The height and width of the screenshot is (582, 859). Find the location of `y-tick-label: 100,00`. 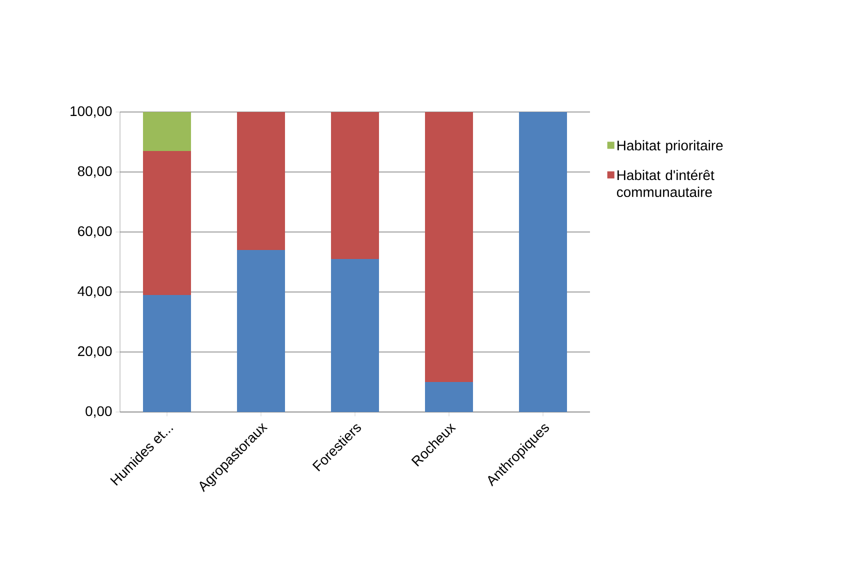

y-tick-label: 100,00 is located at coordinates (91, 112).